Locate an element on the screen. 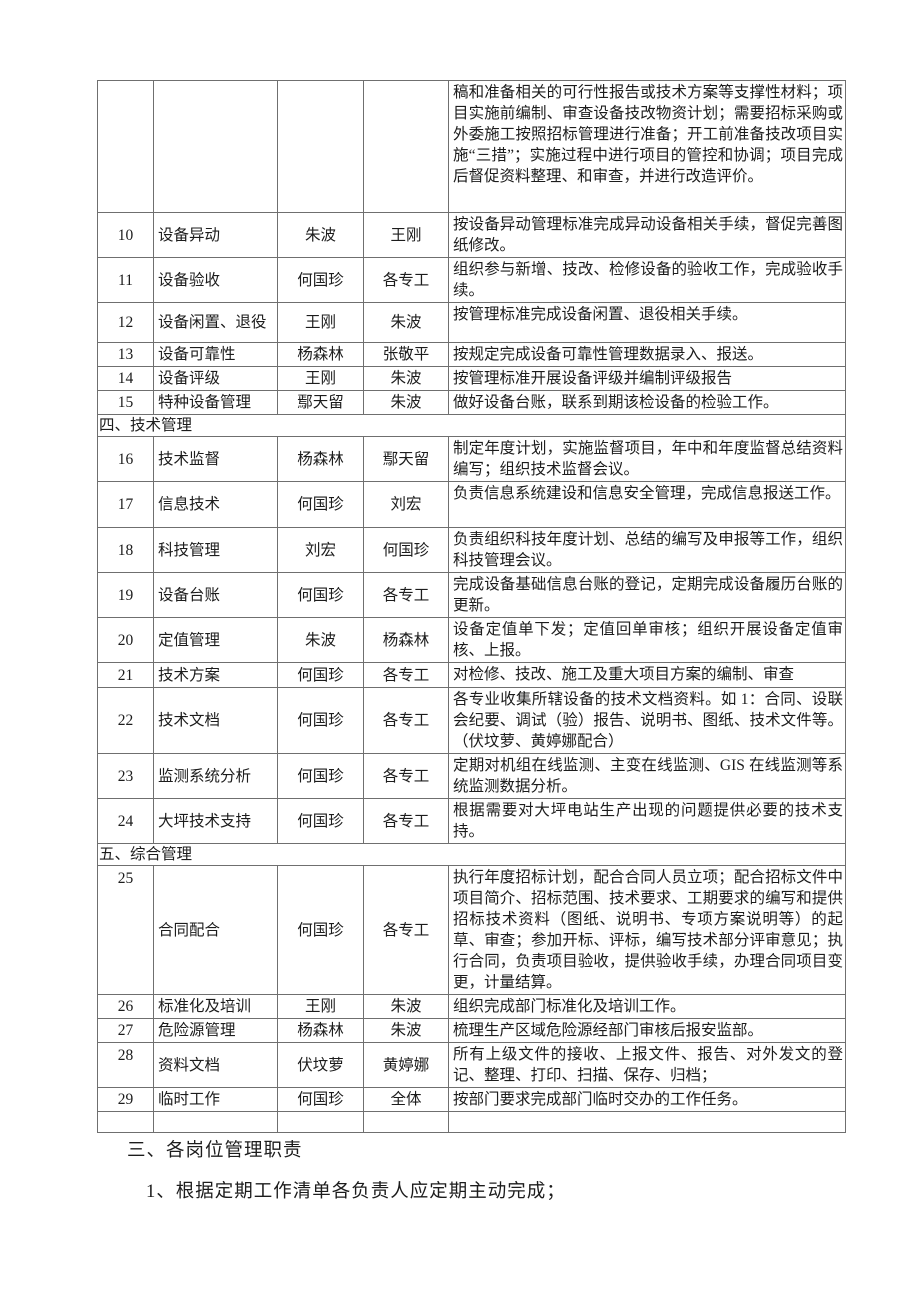 The height and width of the screenshot is (1301, 920). cell-serial-number: 29 is located at coordinates (125, 1099).